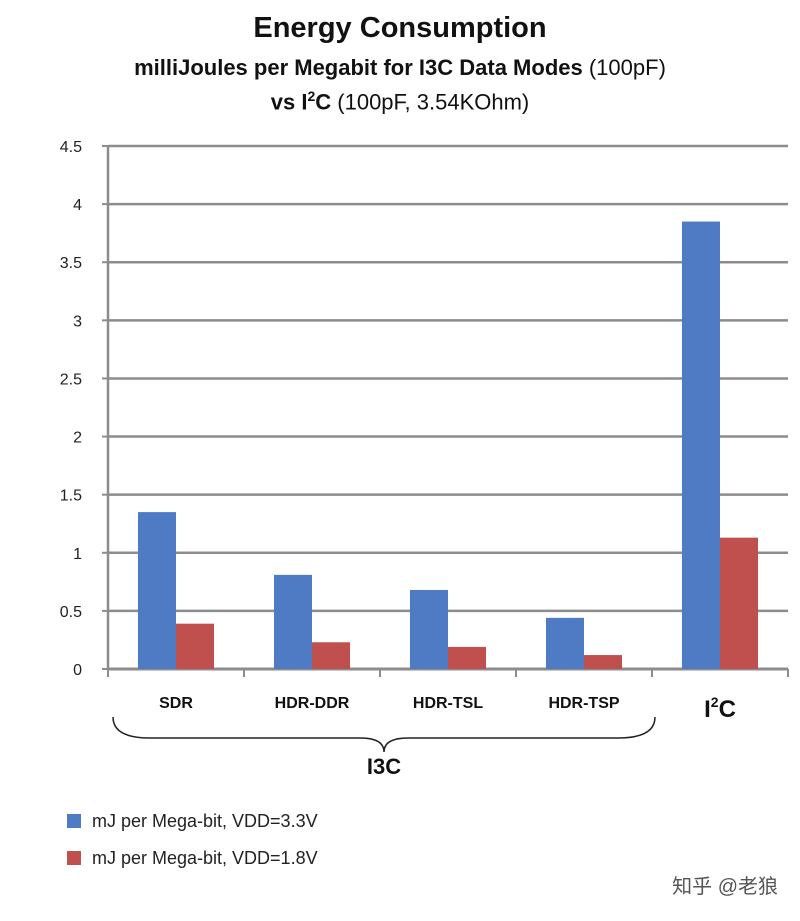  Describe the element at coordinates (467, 657) in the screenshot. I see `bar-hdr-tsl-series2` at that location.